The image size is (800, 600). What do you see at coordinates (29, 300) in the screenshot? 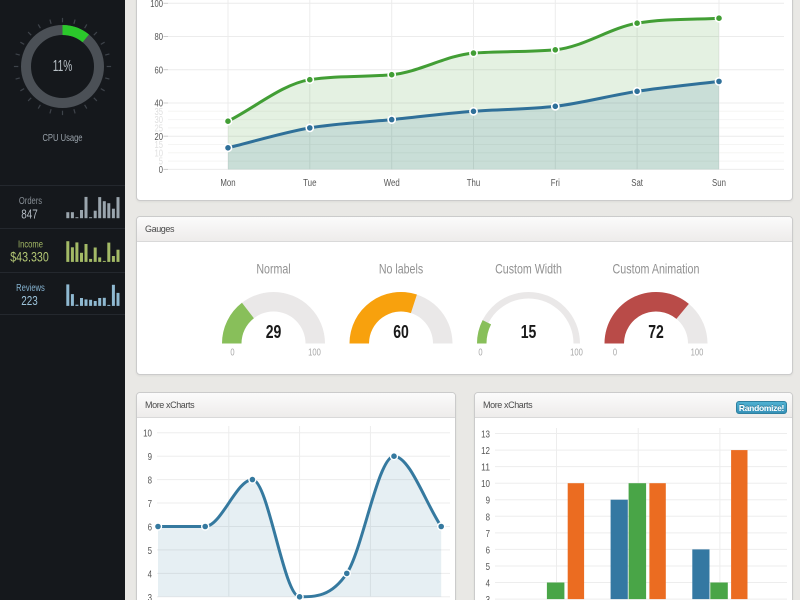
I see `svg-text: 223` at bounding box center [29, 300].